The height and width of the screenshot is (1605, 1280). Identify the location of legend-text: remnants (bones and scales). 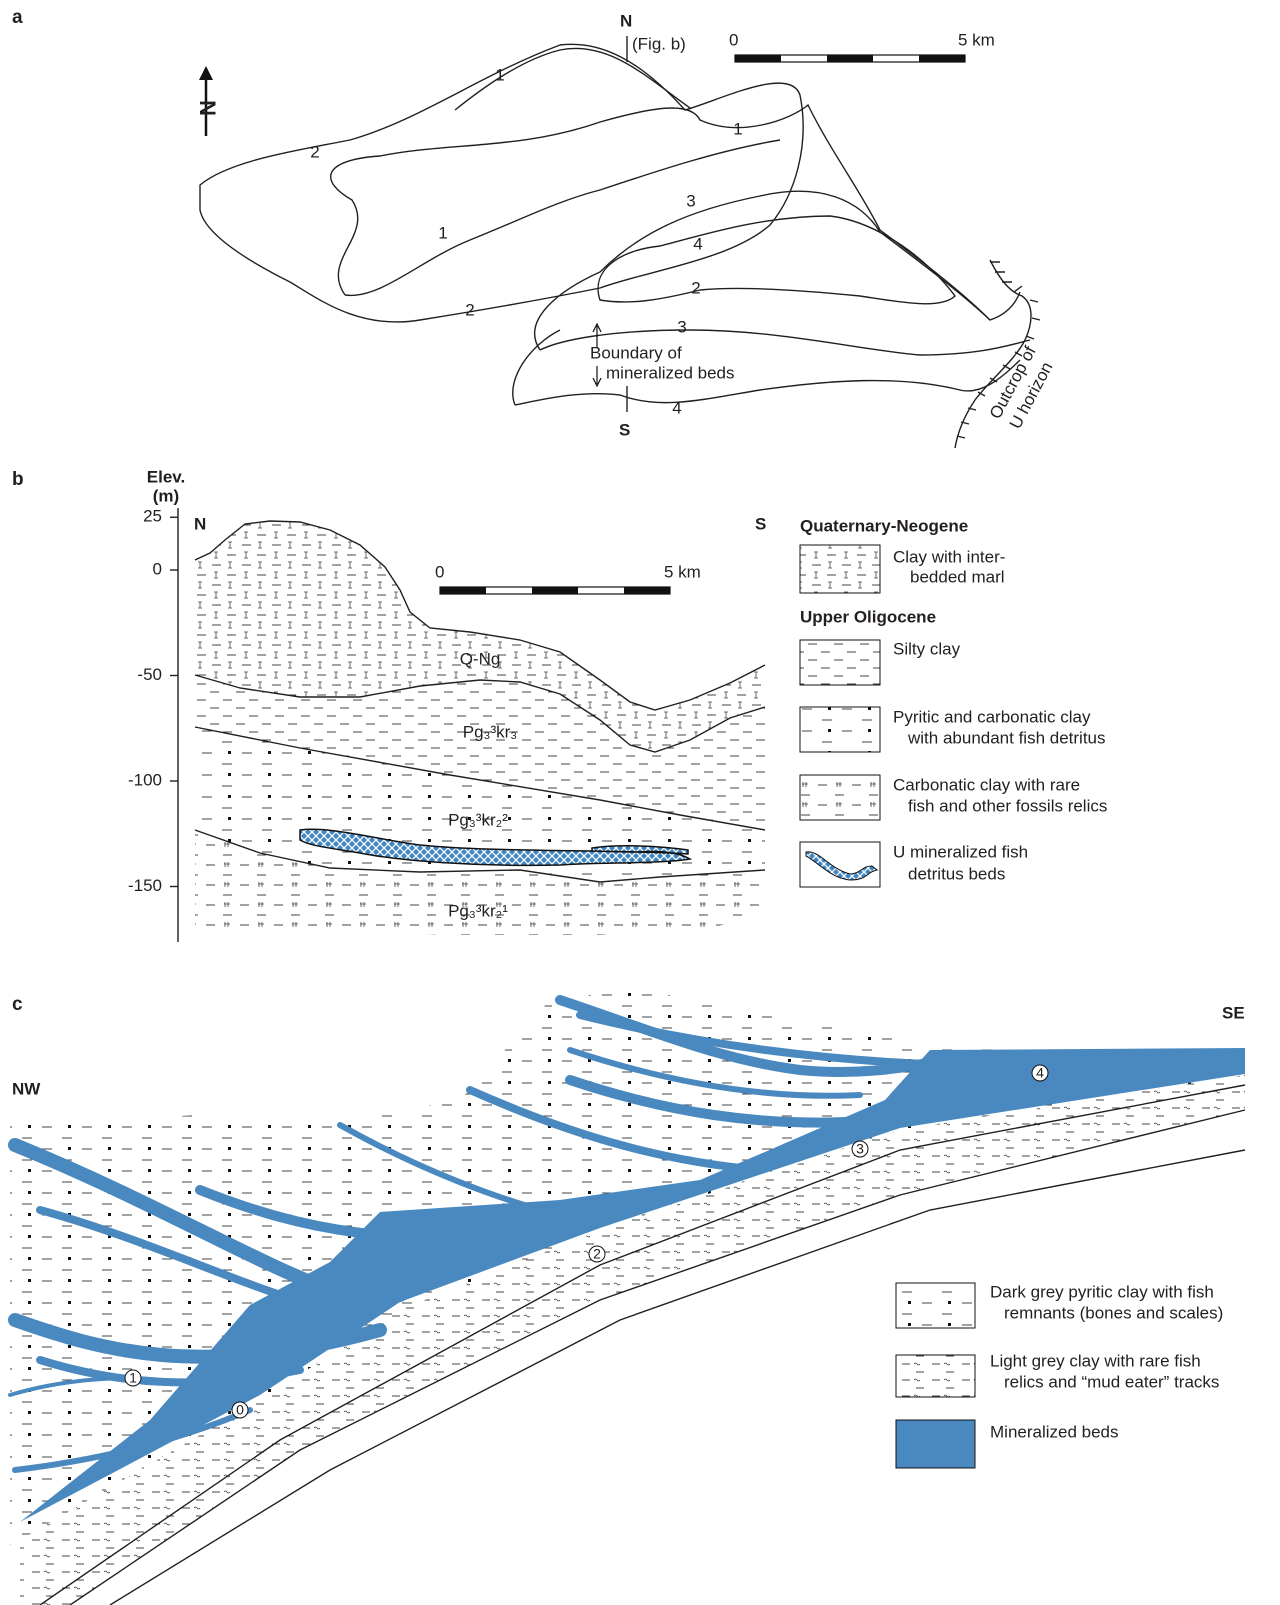
(1113, 1312).